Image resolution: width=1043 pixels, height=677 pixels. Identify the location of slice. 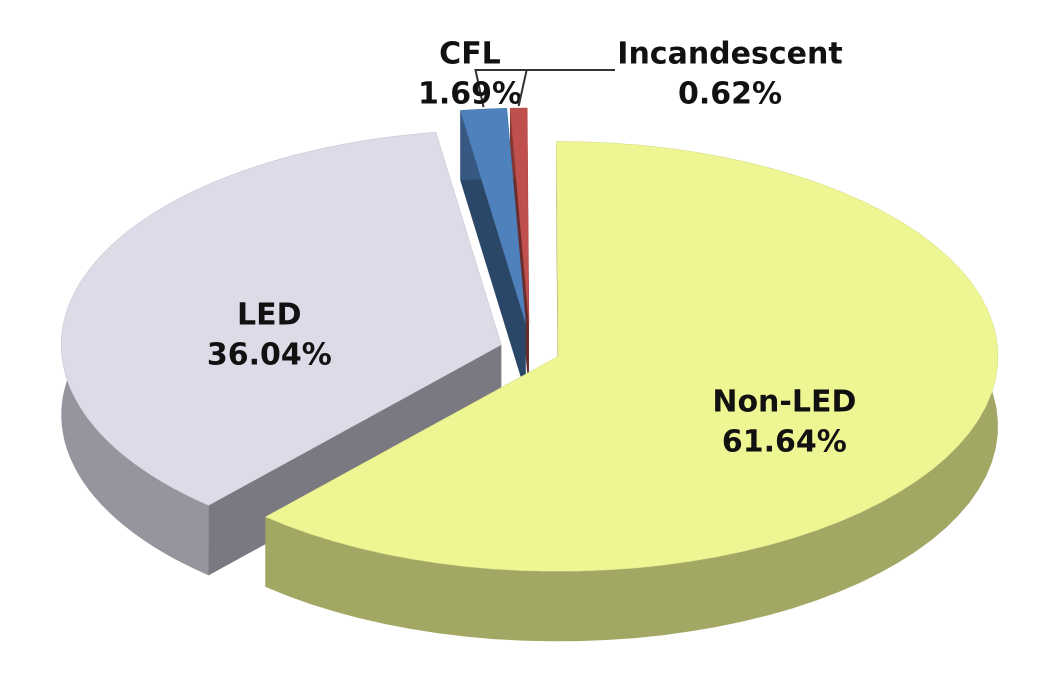
(492, 251).